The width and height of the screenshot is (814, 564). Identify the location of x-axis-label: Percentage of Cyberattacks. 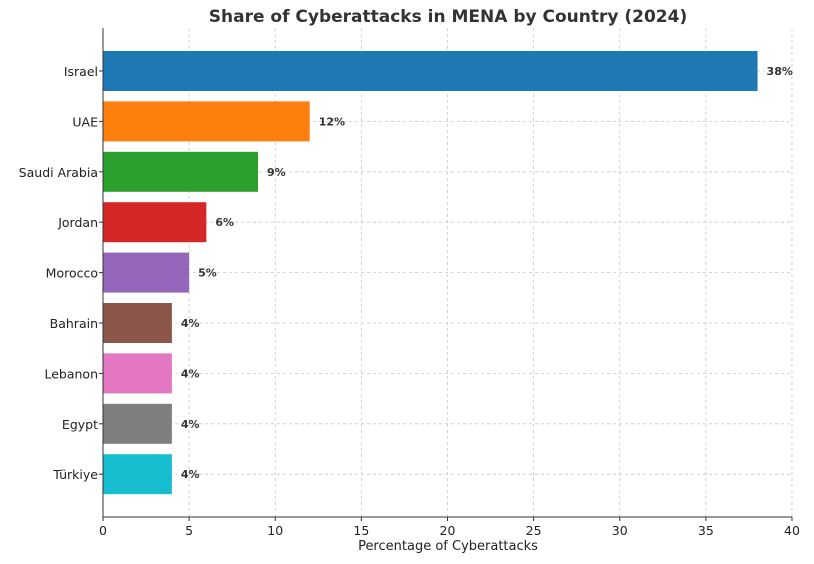
(448, 546).